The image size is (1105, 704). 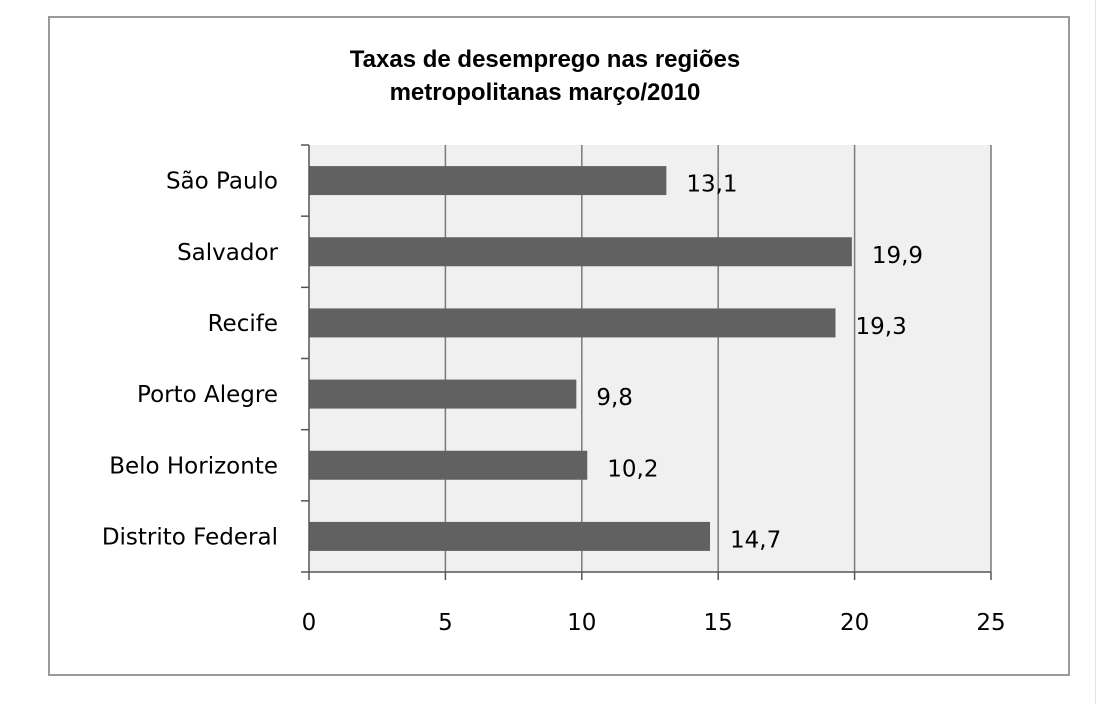 What do you see at coordinates (190, 537) in the screenshot?
I see `category-label: Distrito Federal` at bounding box center [190, 537].